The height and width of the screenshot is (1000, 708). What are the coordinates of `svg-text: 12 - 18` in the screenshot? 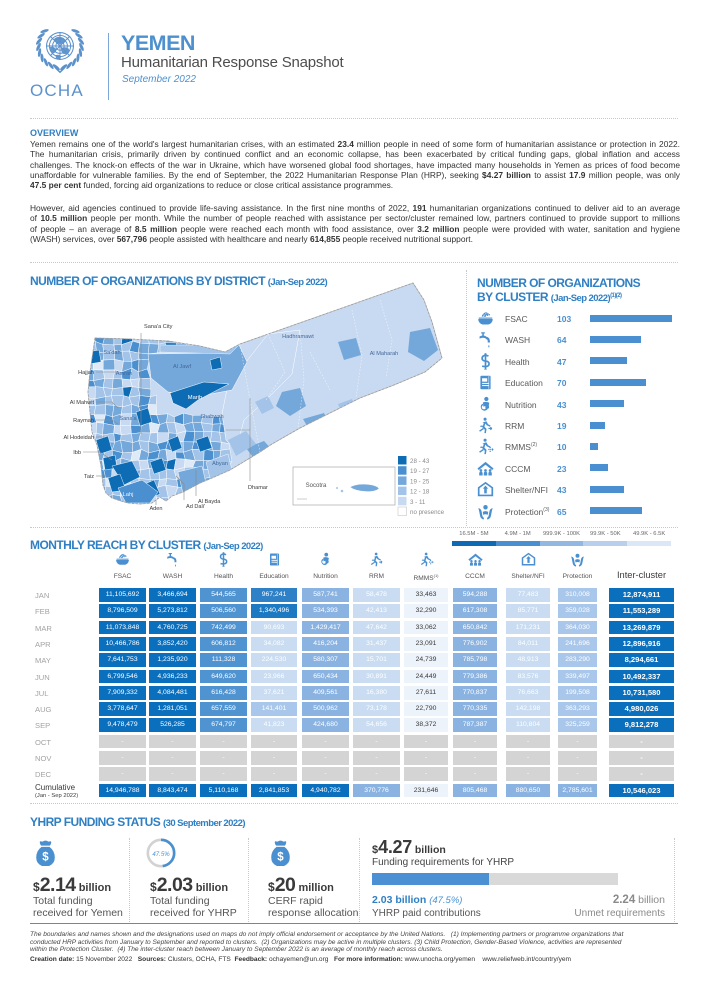 It's located at (420, 492).